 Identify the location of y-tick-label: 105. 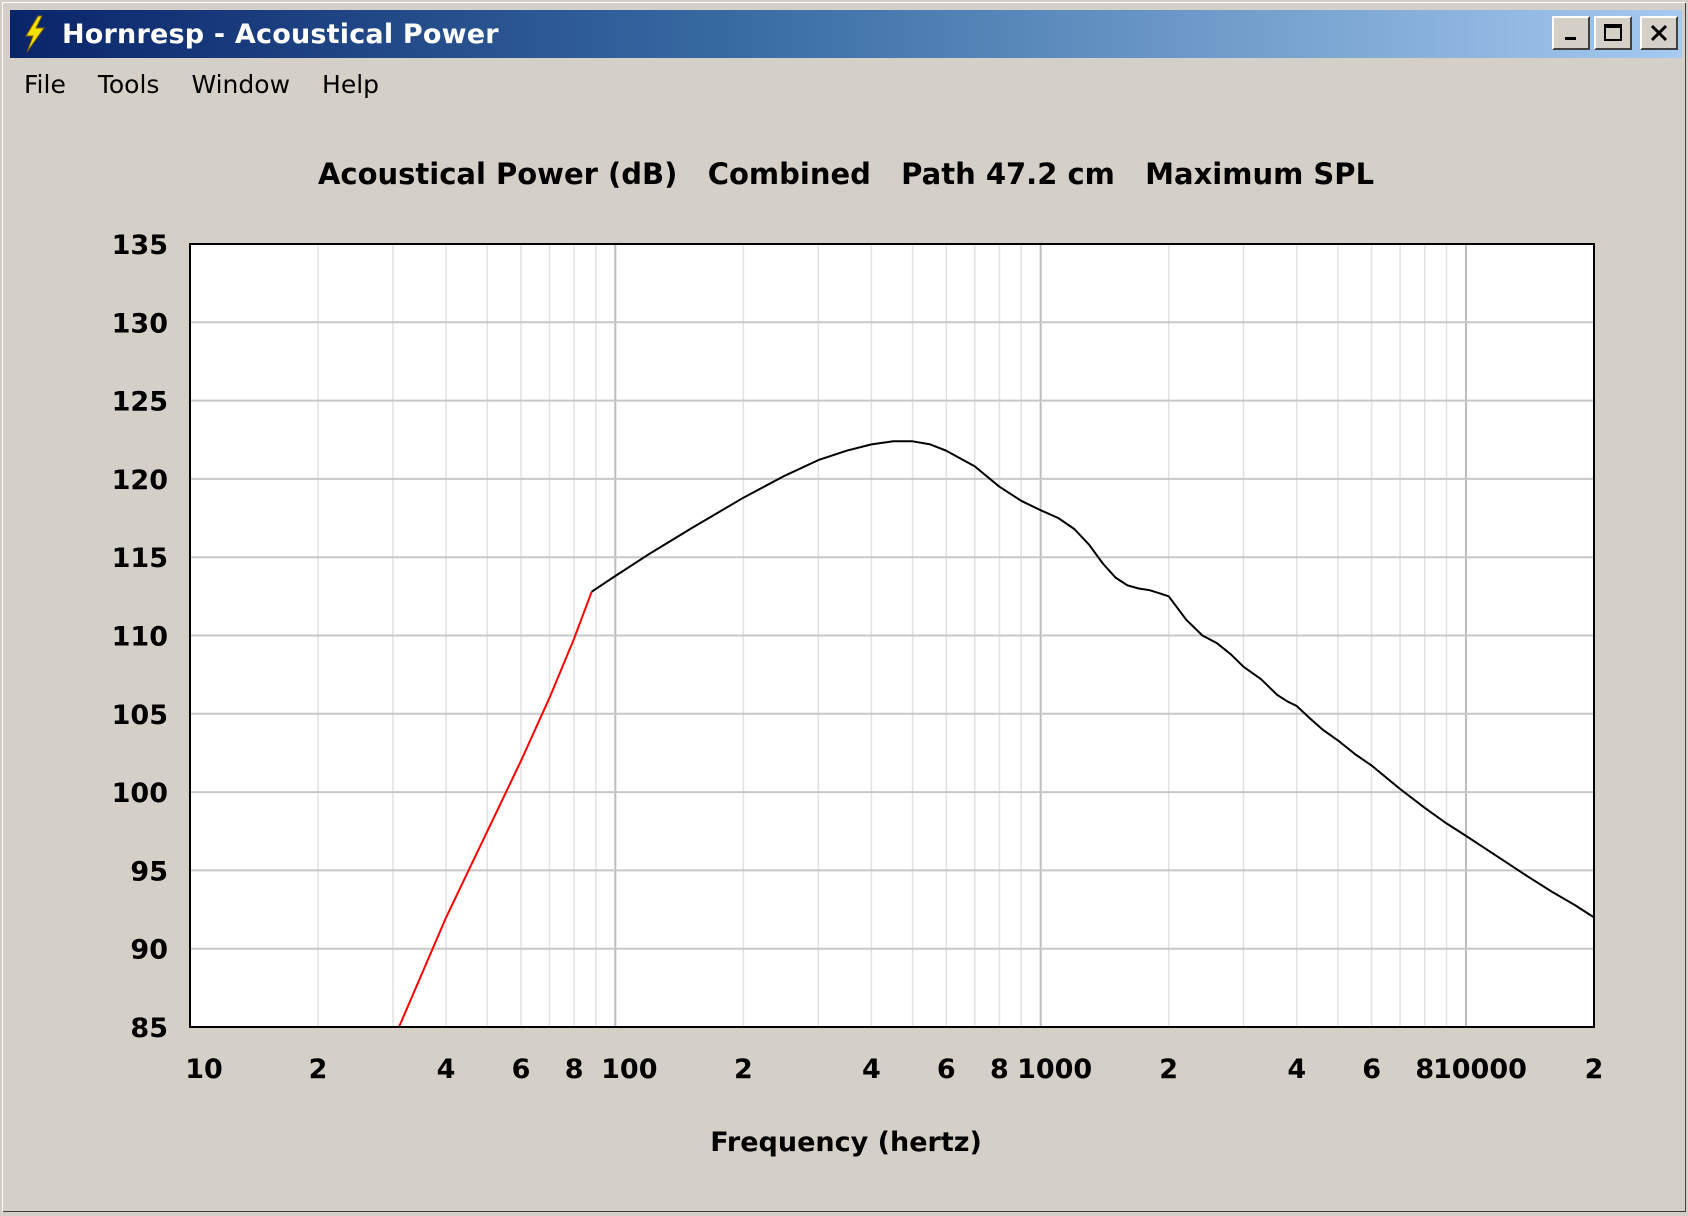
(140, 715).